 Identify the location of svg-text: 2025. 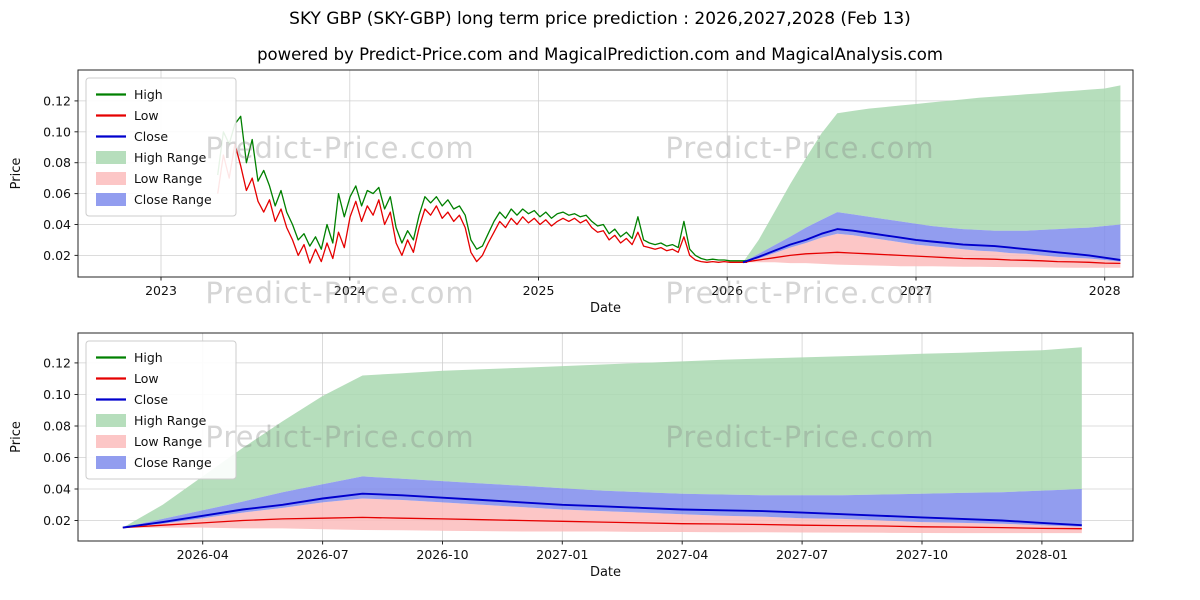
(539, 290).